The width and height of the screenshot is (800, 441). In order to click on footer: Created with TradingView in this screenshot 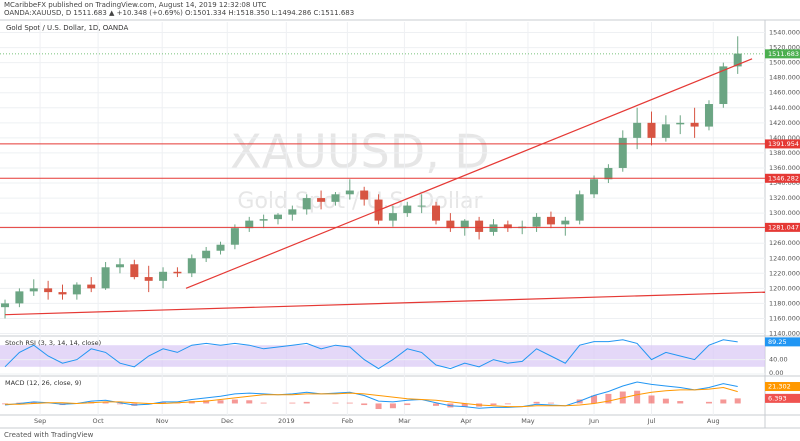, I will do `click(49, 435)`.